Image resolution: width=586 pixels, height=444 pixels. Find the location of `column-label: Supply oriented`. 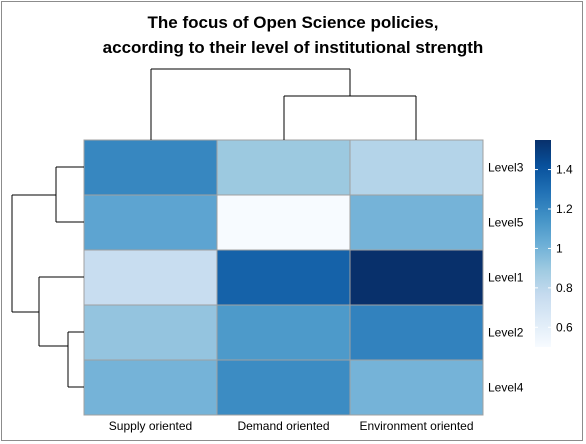

column-label: Supply oriented is located at coordinates (150, 426).